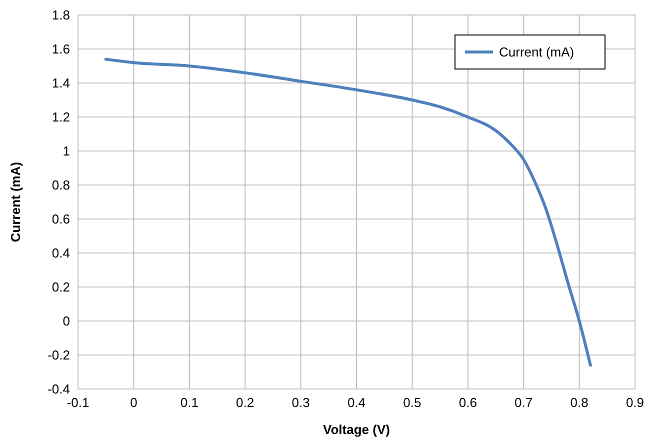  What do you see at coordinates (523, 402) in the screenshot?
I see `x-tick-label: 0.7` at bounding box center [523, 402].